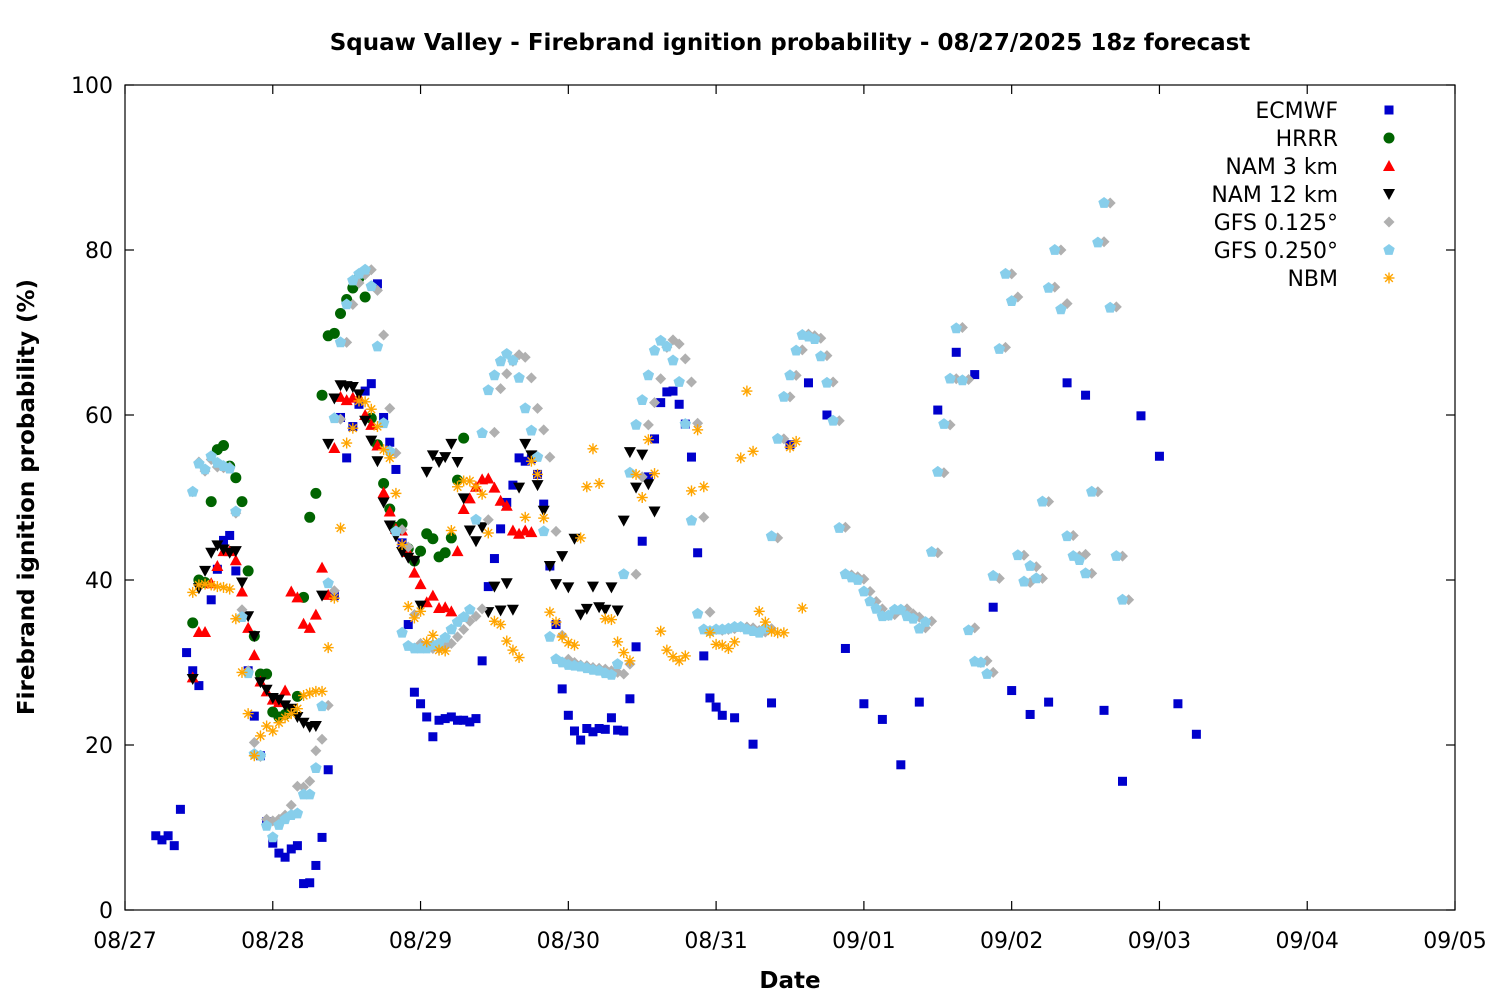 The image size is (1500, 1000). What do you see at coordinates (789, 981) in the screenshot?
I see `x-axis-label: Date` at bounding box center [789, 981].